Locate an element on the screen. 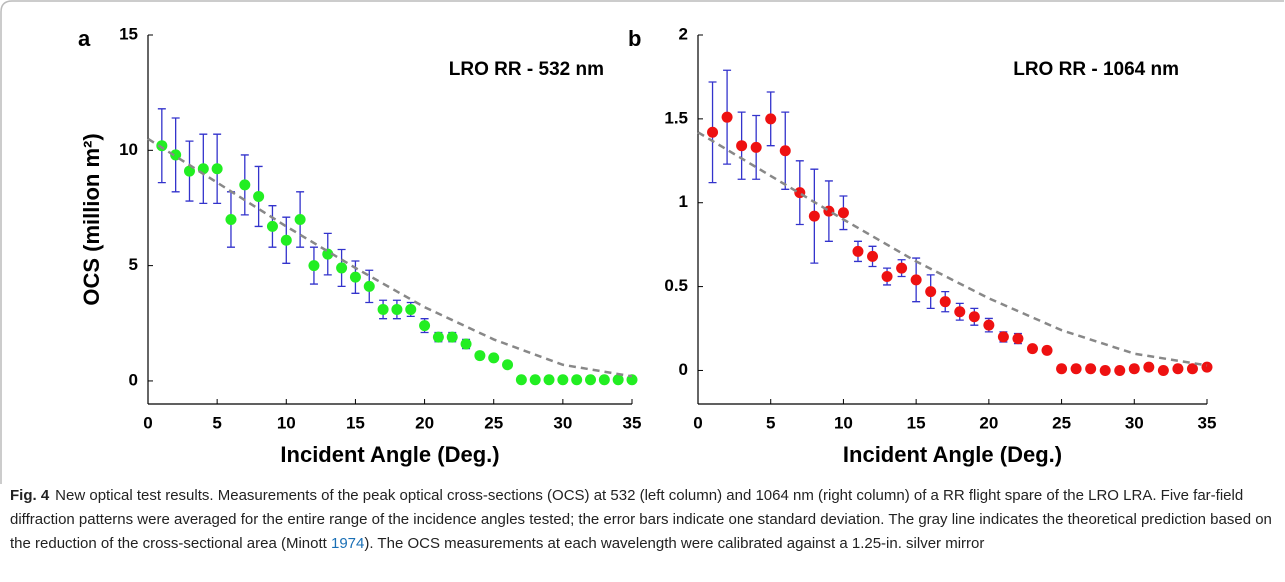 The height and width of the screenshot is (582, 1285). y-tick-label: 1.5 is located at coordinates (676, 117).